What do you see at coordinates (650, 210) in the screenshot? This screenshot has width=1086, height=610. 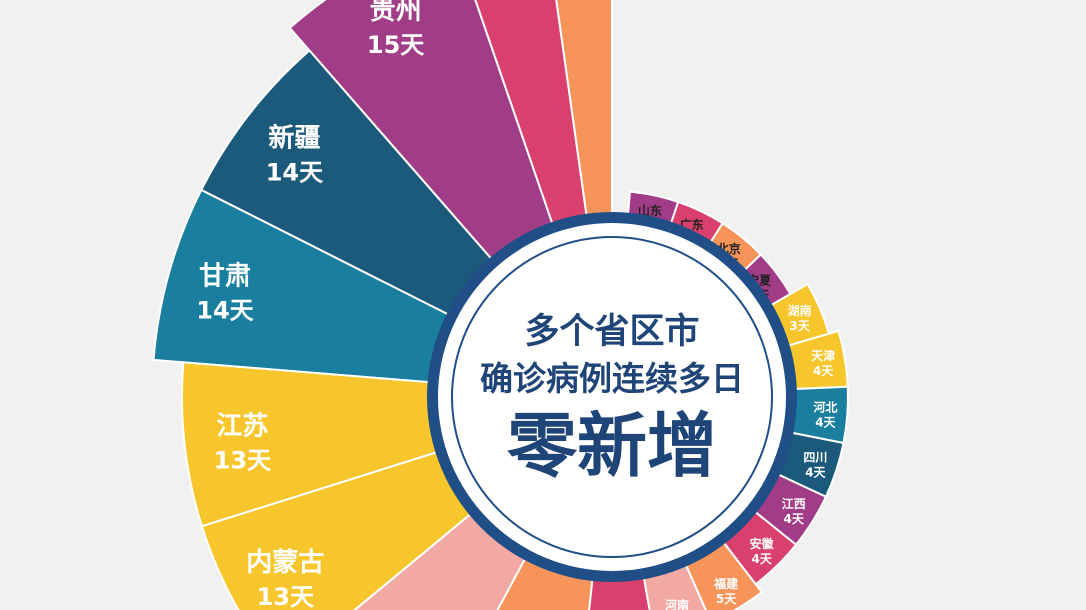 I see `slice-label-name: 山东` at bounding box center [650, 210].